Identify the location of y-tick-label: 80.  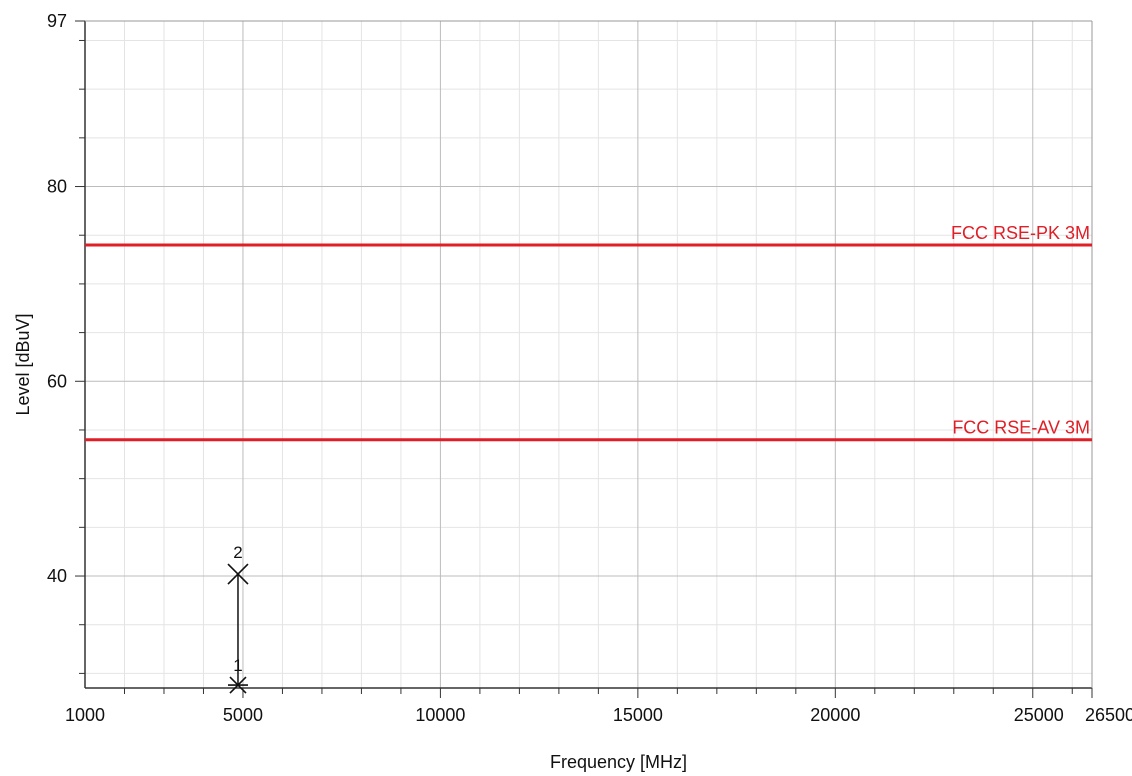
(57, 187).